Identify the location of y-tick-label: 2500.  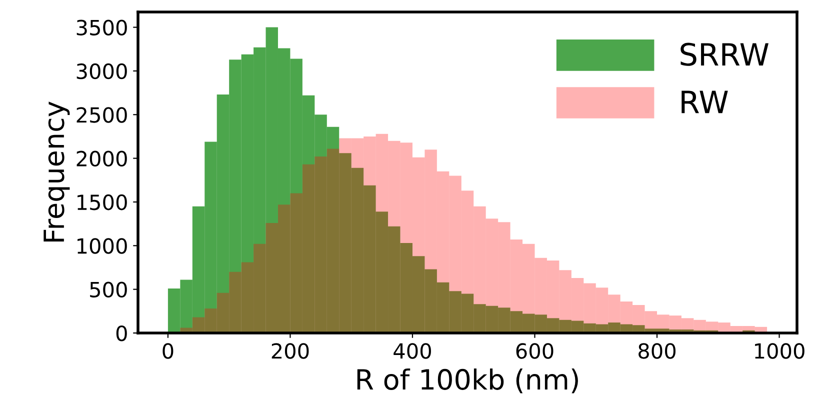
(101, 115).